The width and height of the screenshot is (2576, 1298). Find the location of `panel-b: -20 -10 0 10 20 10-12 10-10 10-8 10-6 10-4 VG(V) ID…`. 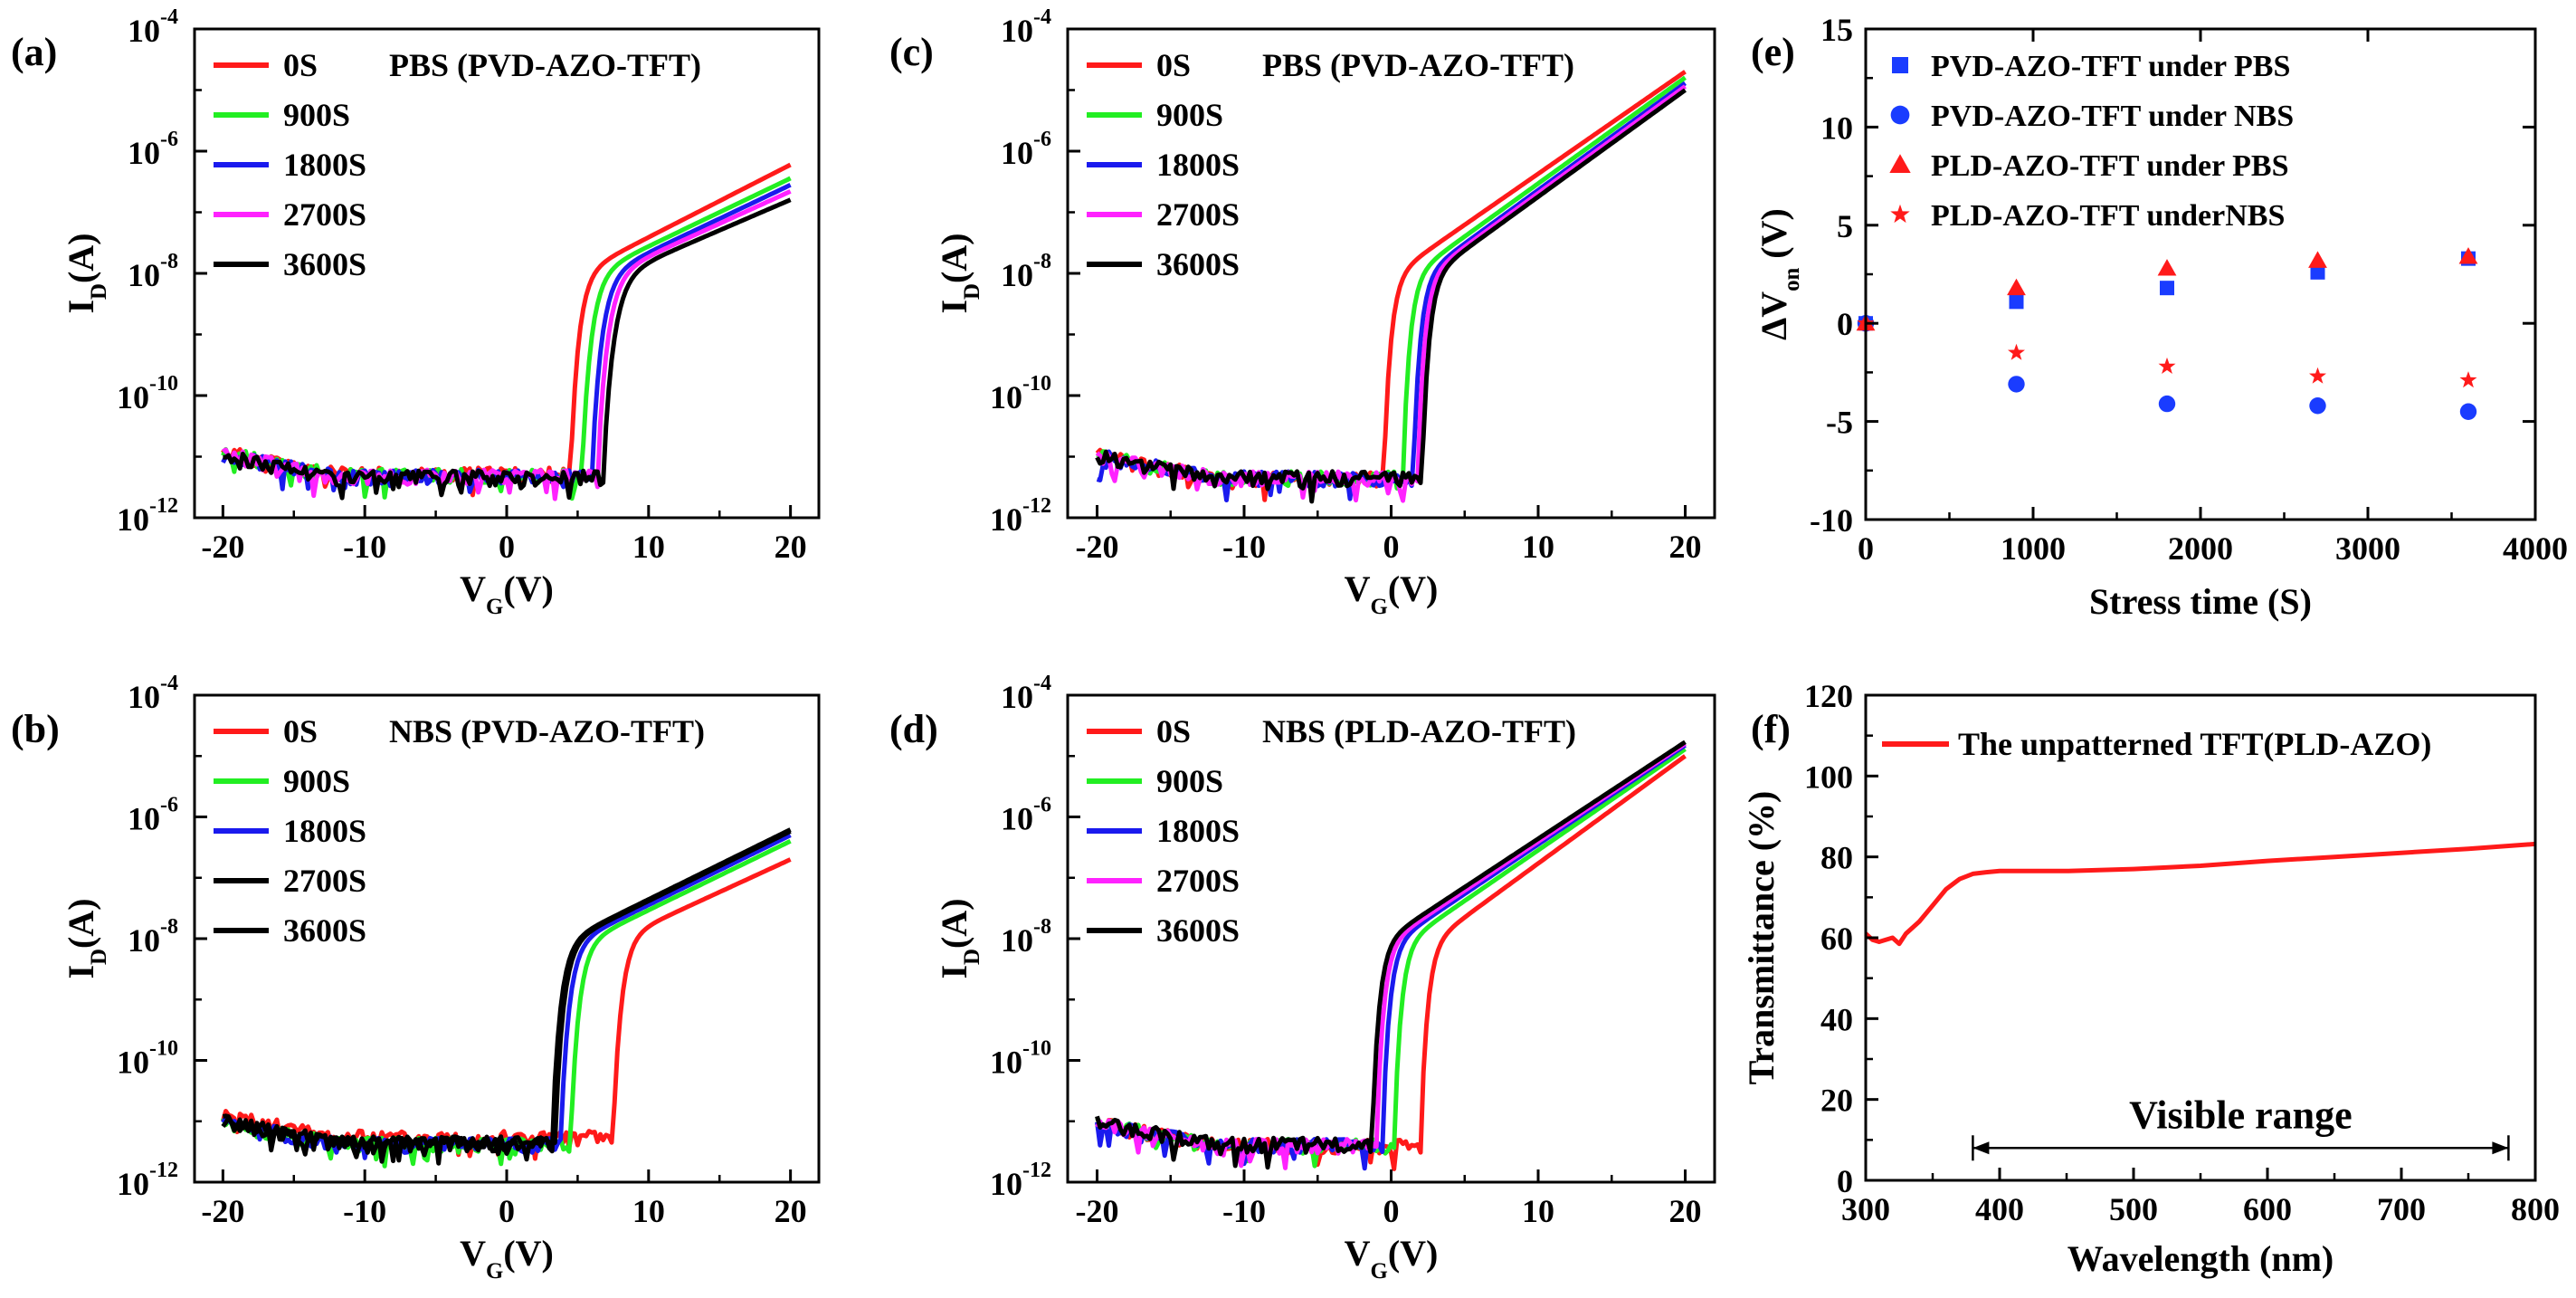

panel-b: -20 -10 0 10 20 10-12 10-10 10-8 10-6 10-4 VG(V) ID… is located at coordinates (416, 978).